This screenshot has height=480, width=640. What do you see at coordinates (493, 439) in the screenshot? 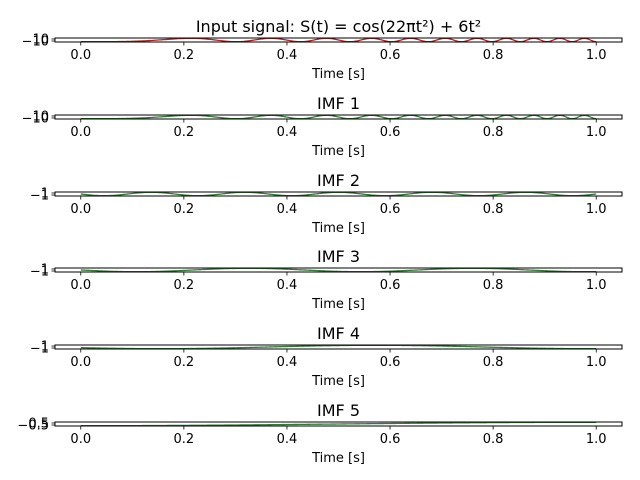
I see `x-tick-label-5-4: 0.8` at bounding box center [493, 439].